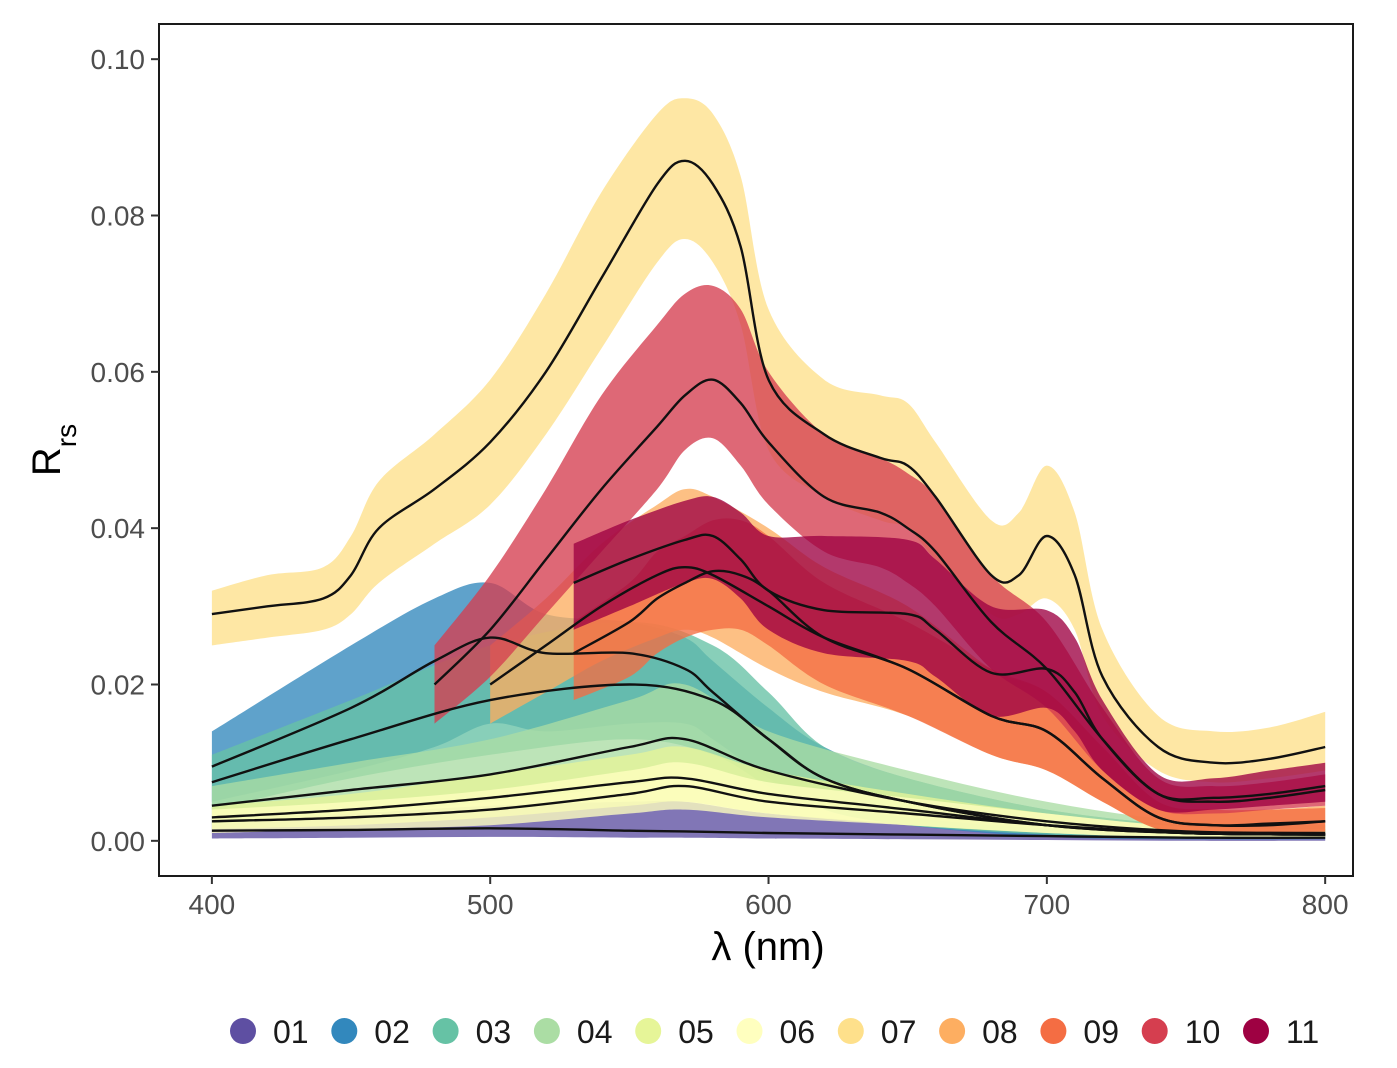  I want to click on x-axis-title: λ (nm), so click(767, 947).